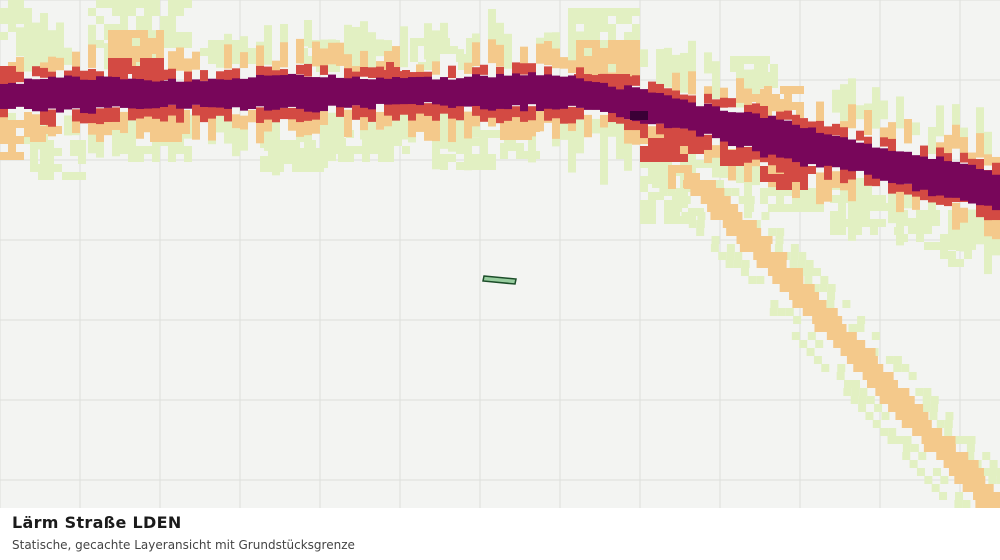  I want to click on parcel-polygon, so click(499, 280).